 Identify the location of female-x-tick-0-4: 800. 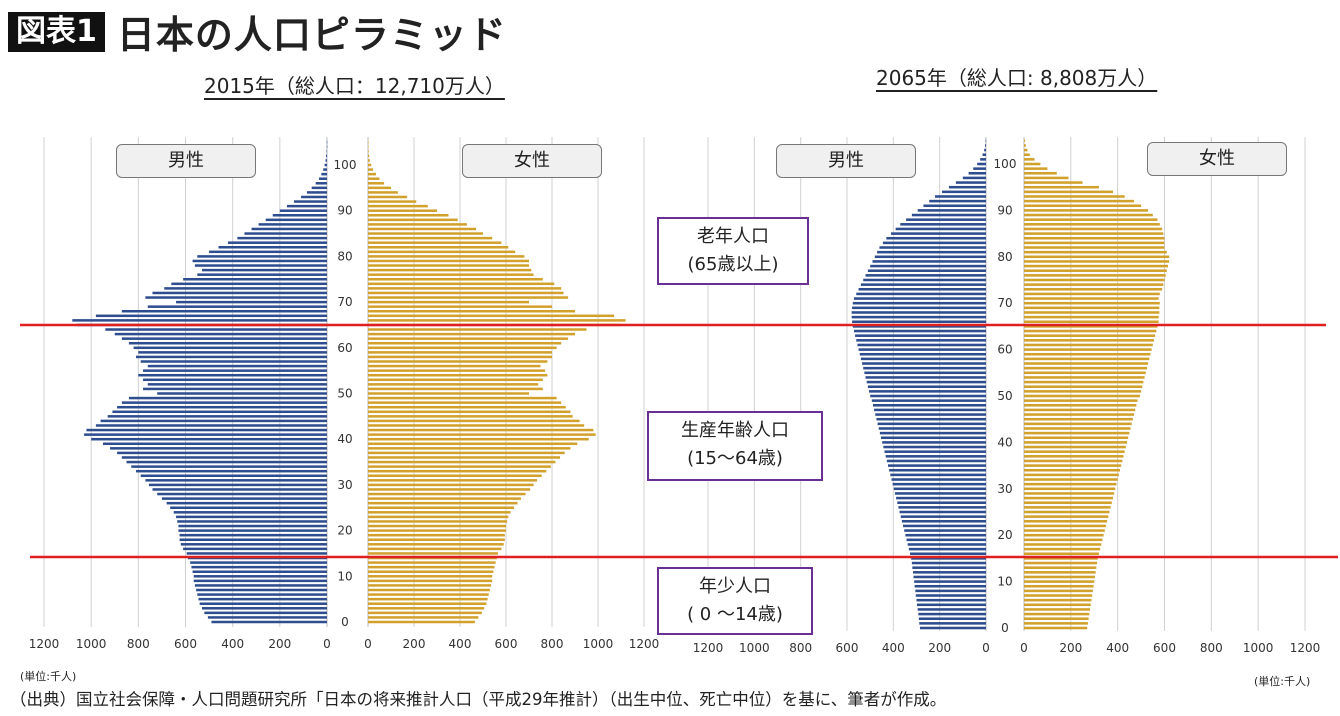
(552, 644).